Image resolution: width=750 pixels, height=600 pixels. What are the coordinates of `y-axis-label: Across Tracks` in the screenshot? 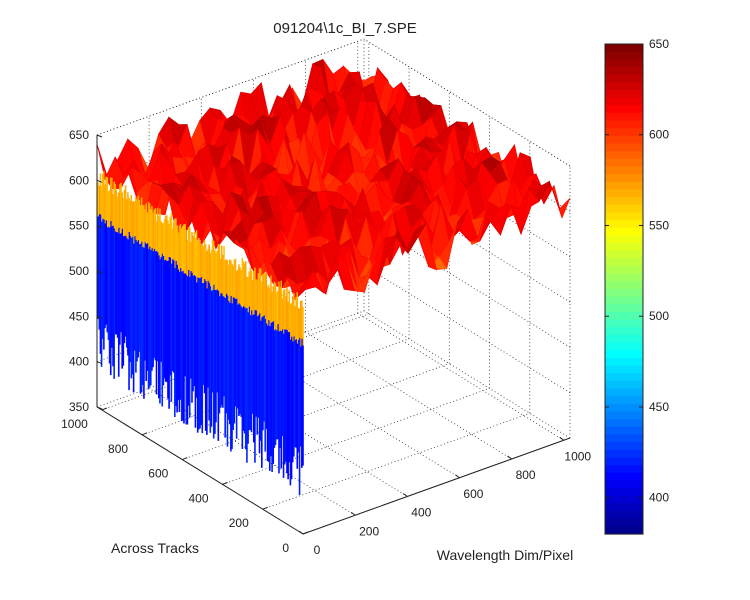 It's located at (155, 548).